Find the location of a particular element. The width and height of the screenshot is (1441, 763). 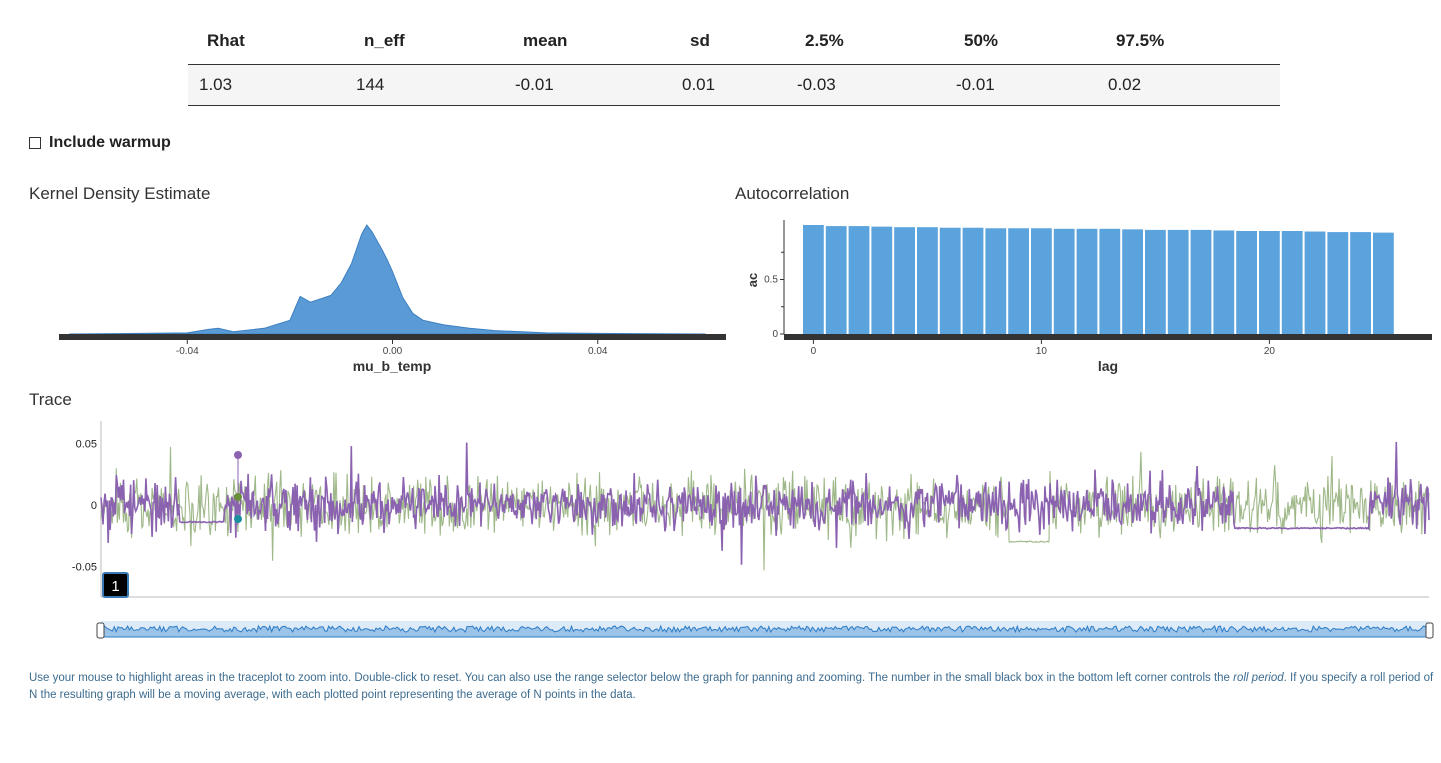

header-2-5: 2.5% is located at coordinates (824, 40).